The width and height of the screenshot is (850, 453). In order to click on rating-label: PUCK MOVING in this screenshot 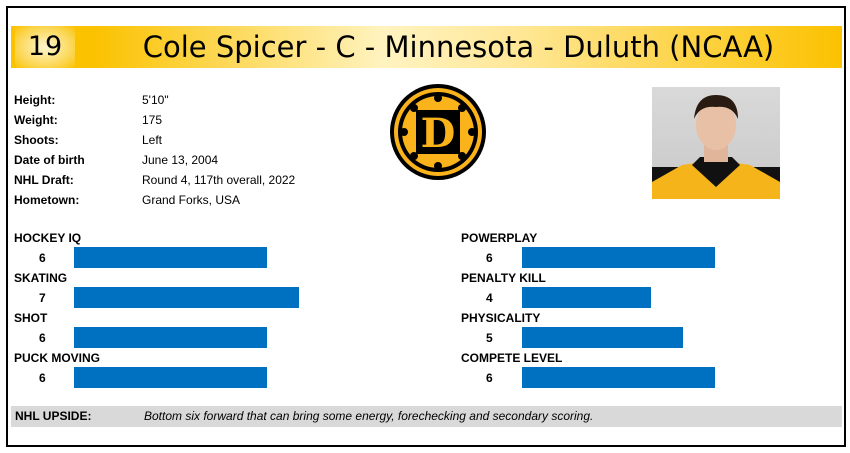, I will do `click(57, 358)`.